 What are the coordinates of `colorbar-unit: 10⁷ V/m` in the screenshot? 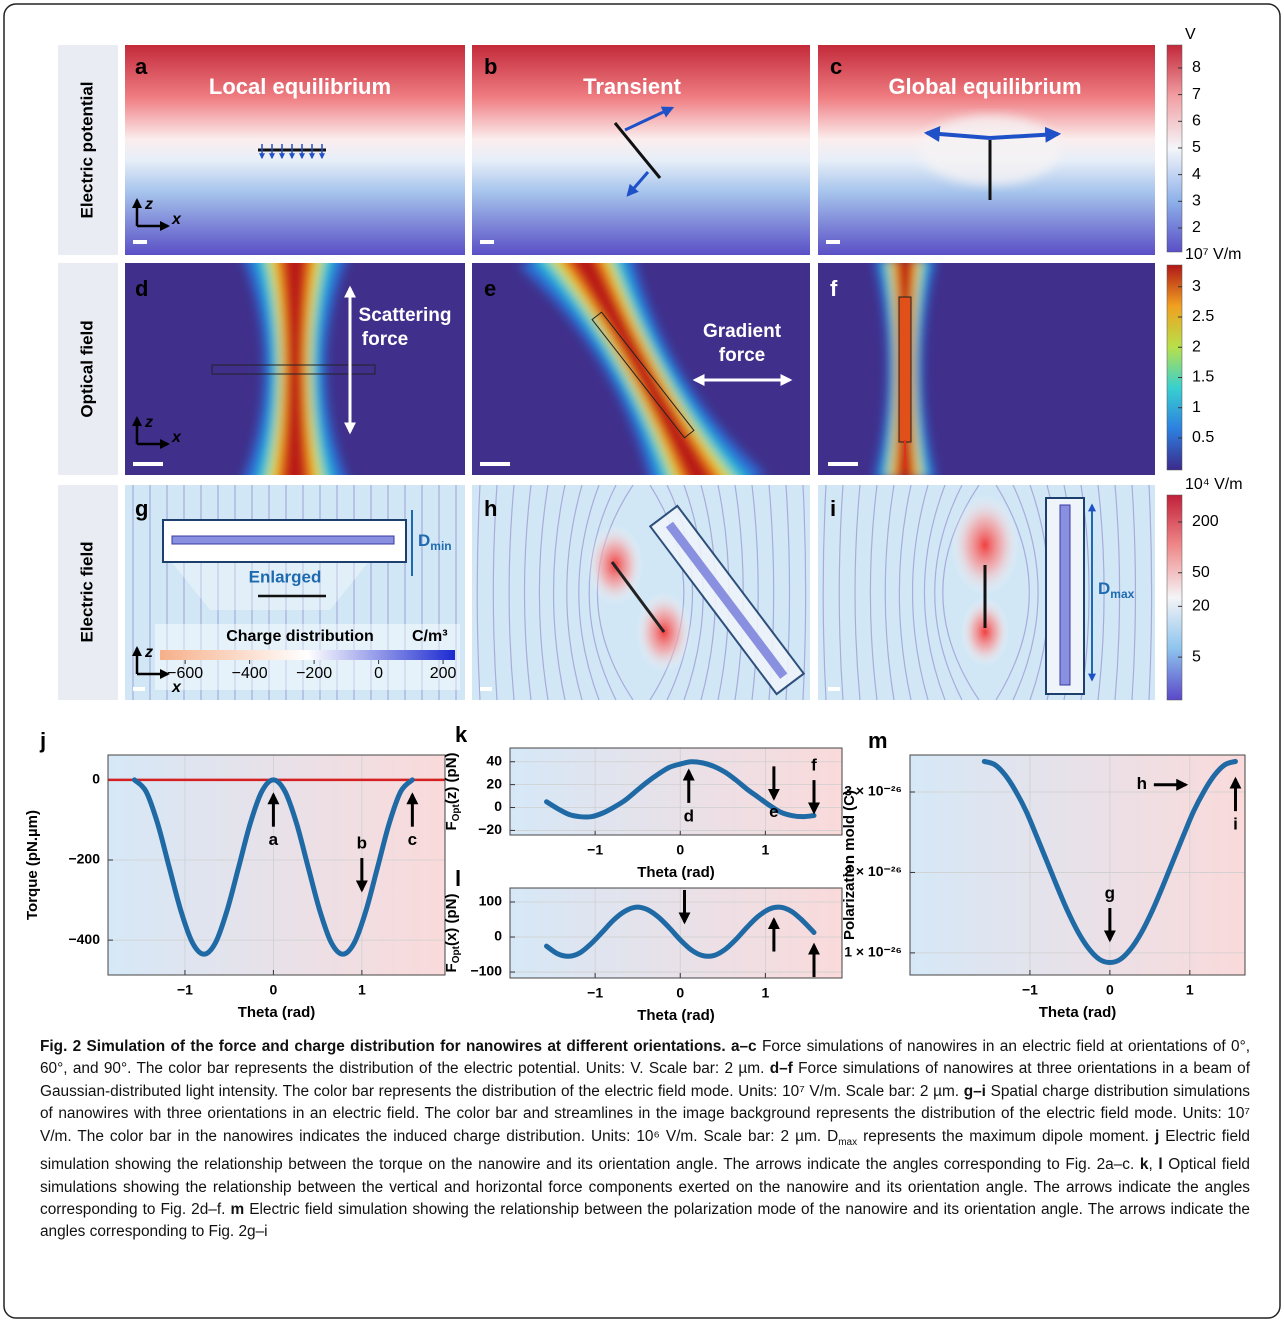 It's located at (1213, 254).